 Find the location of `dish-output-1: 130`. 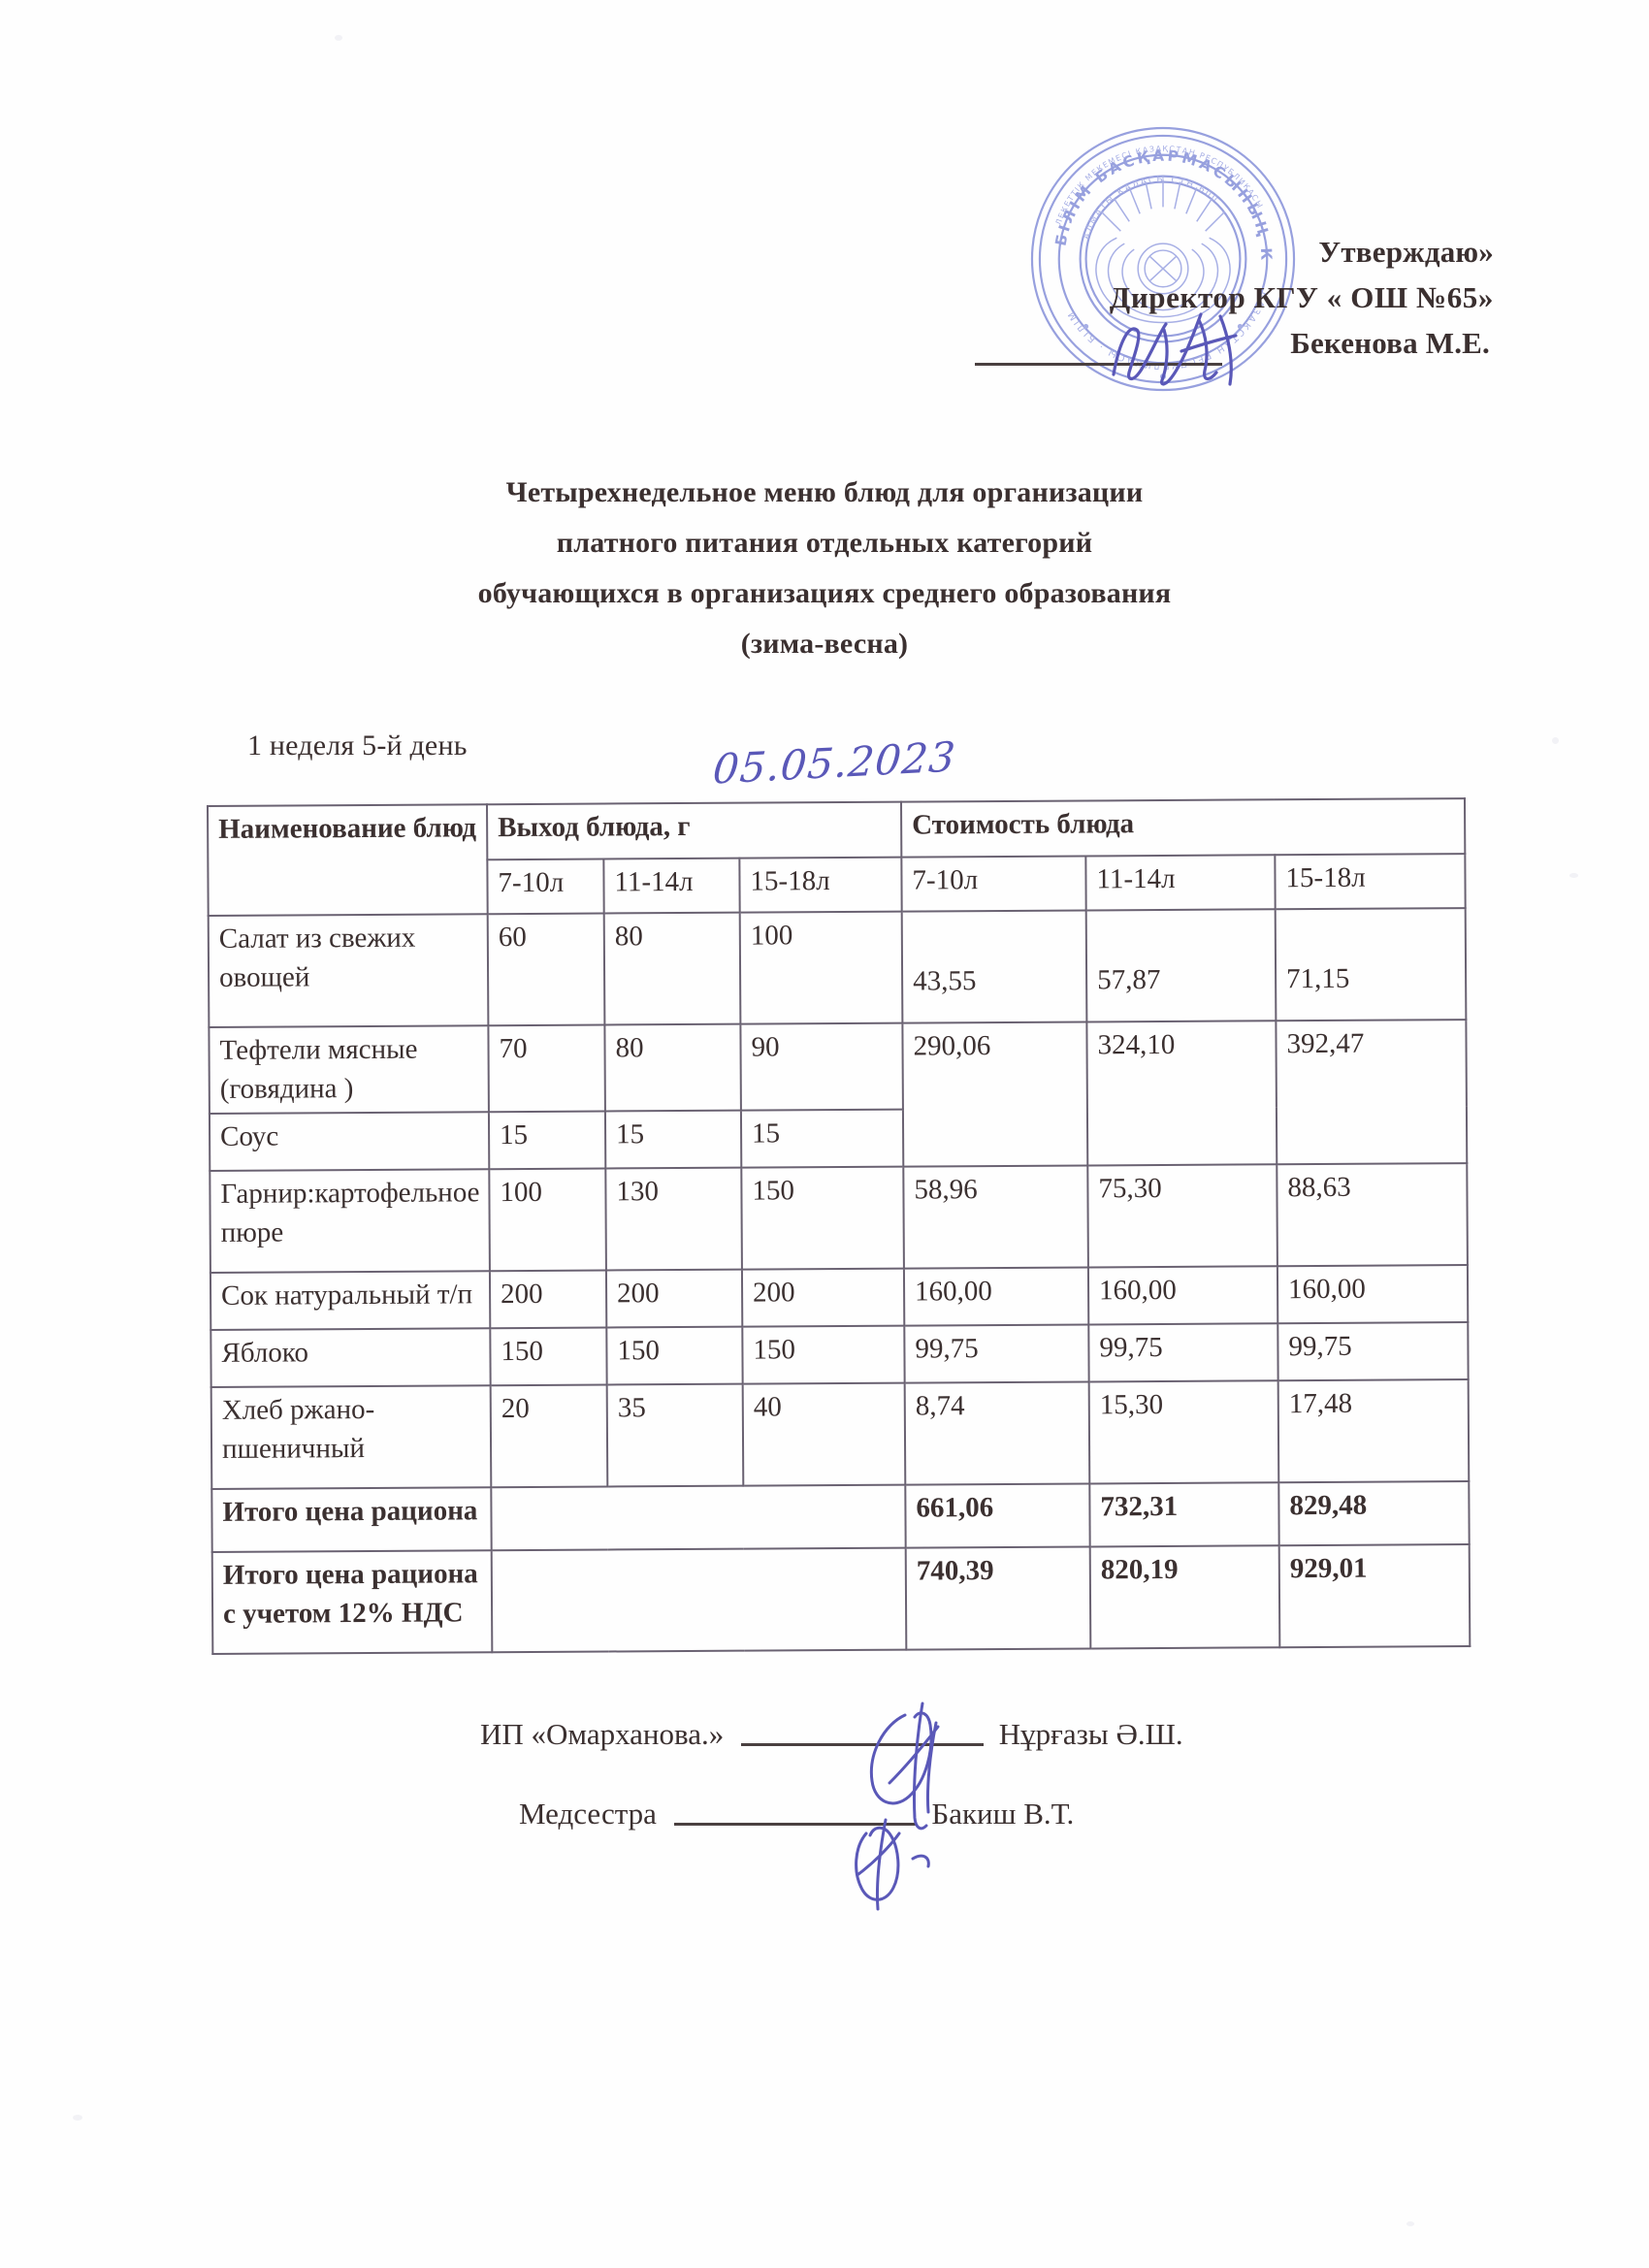

dish-output-1: 130 is located at coordinates (673, 1219).